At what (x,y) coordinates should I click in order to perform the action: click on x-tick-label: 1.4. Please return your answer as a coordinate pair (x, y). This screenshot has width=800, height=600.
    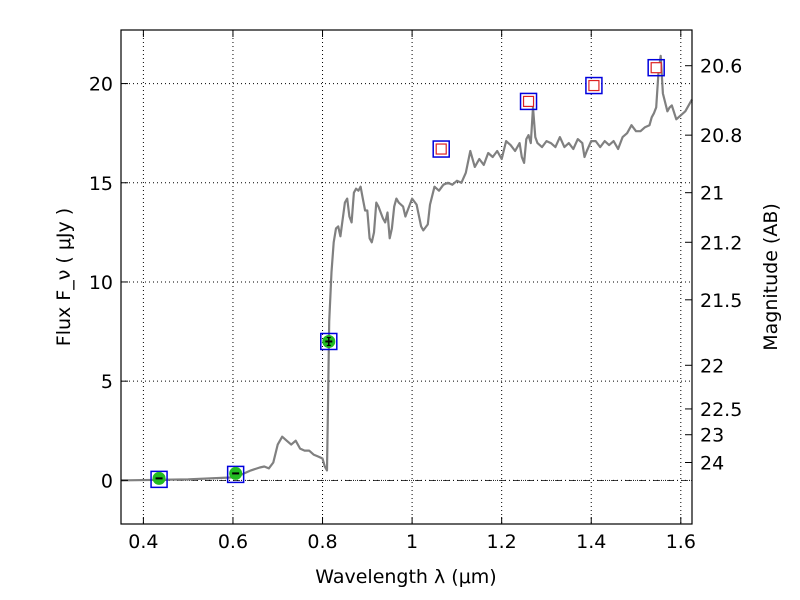
    Looking at the image, I should click on (591, 542).